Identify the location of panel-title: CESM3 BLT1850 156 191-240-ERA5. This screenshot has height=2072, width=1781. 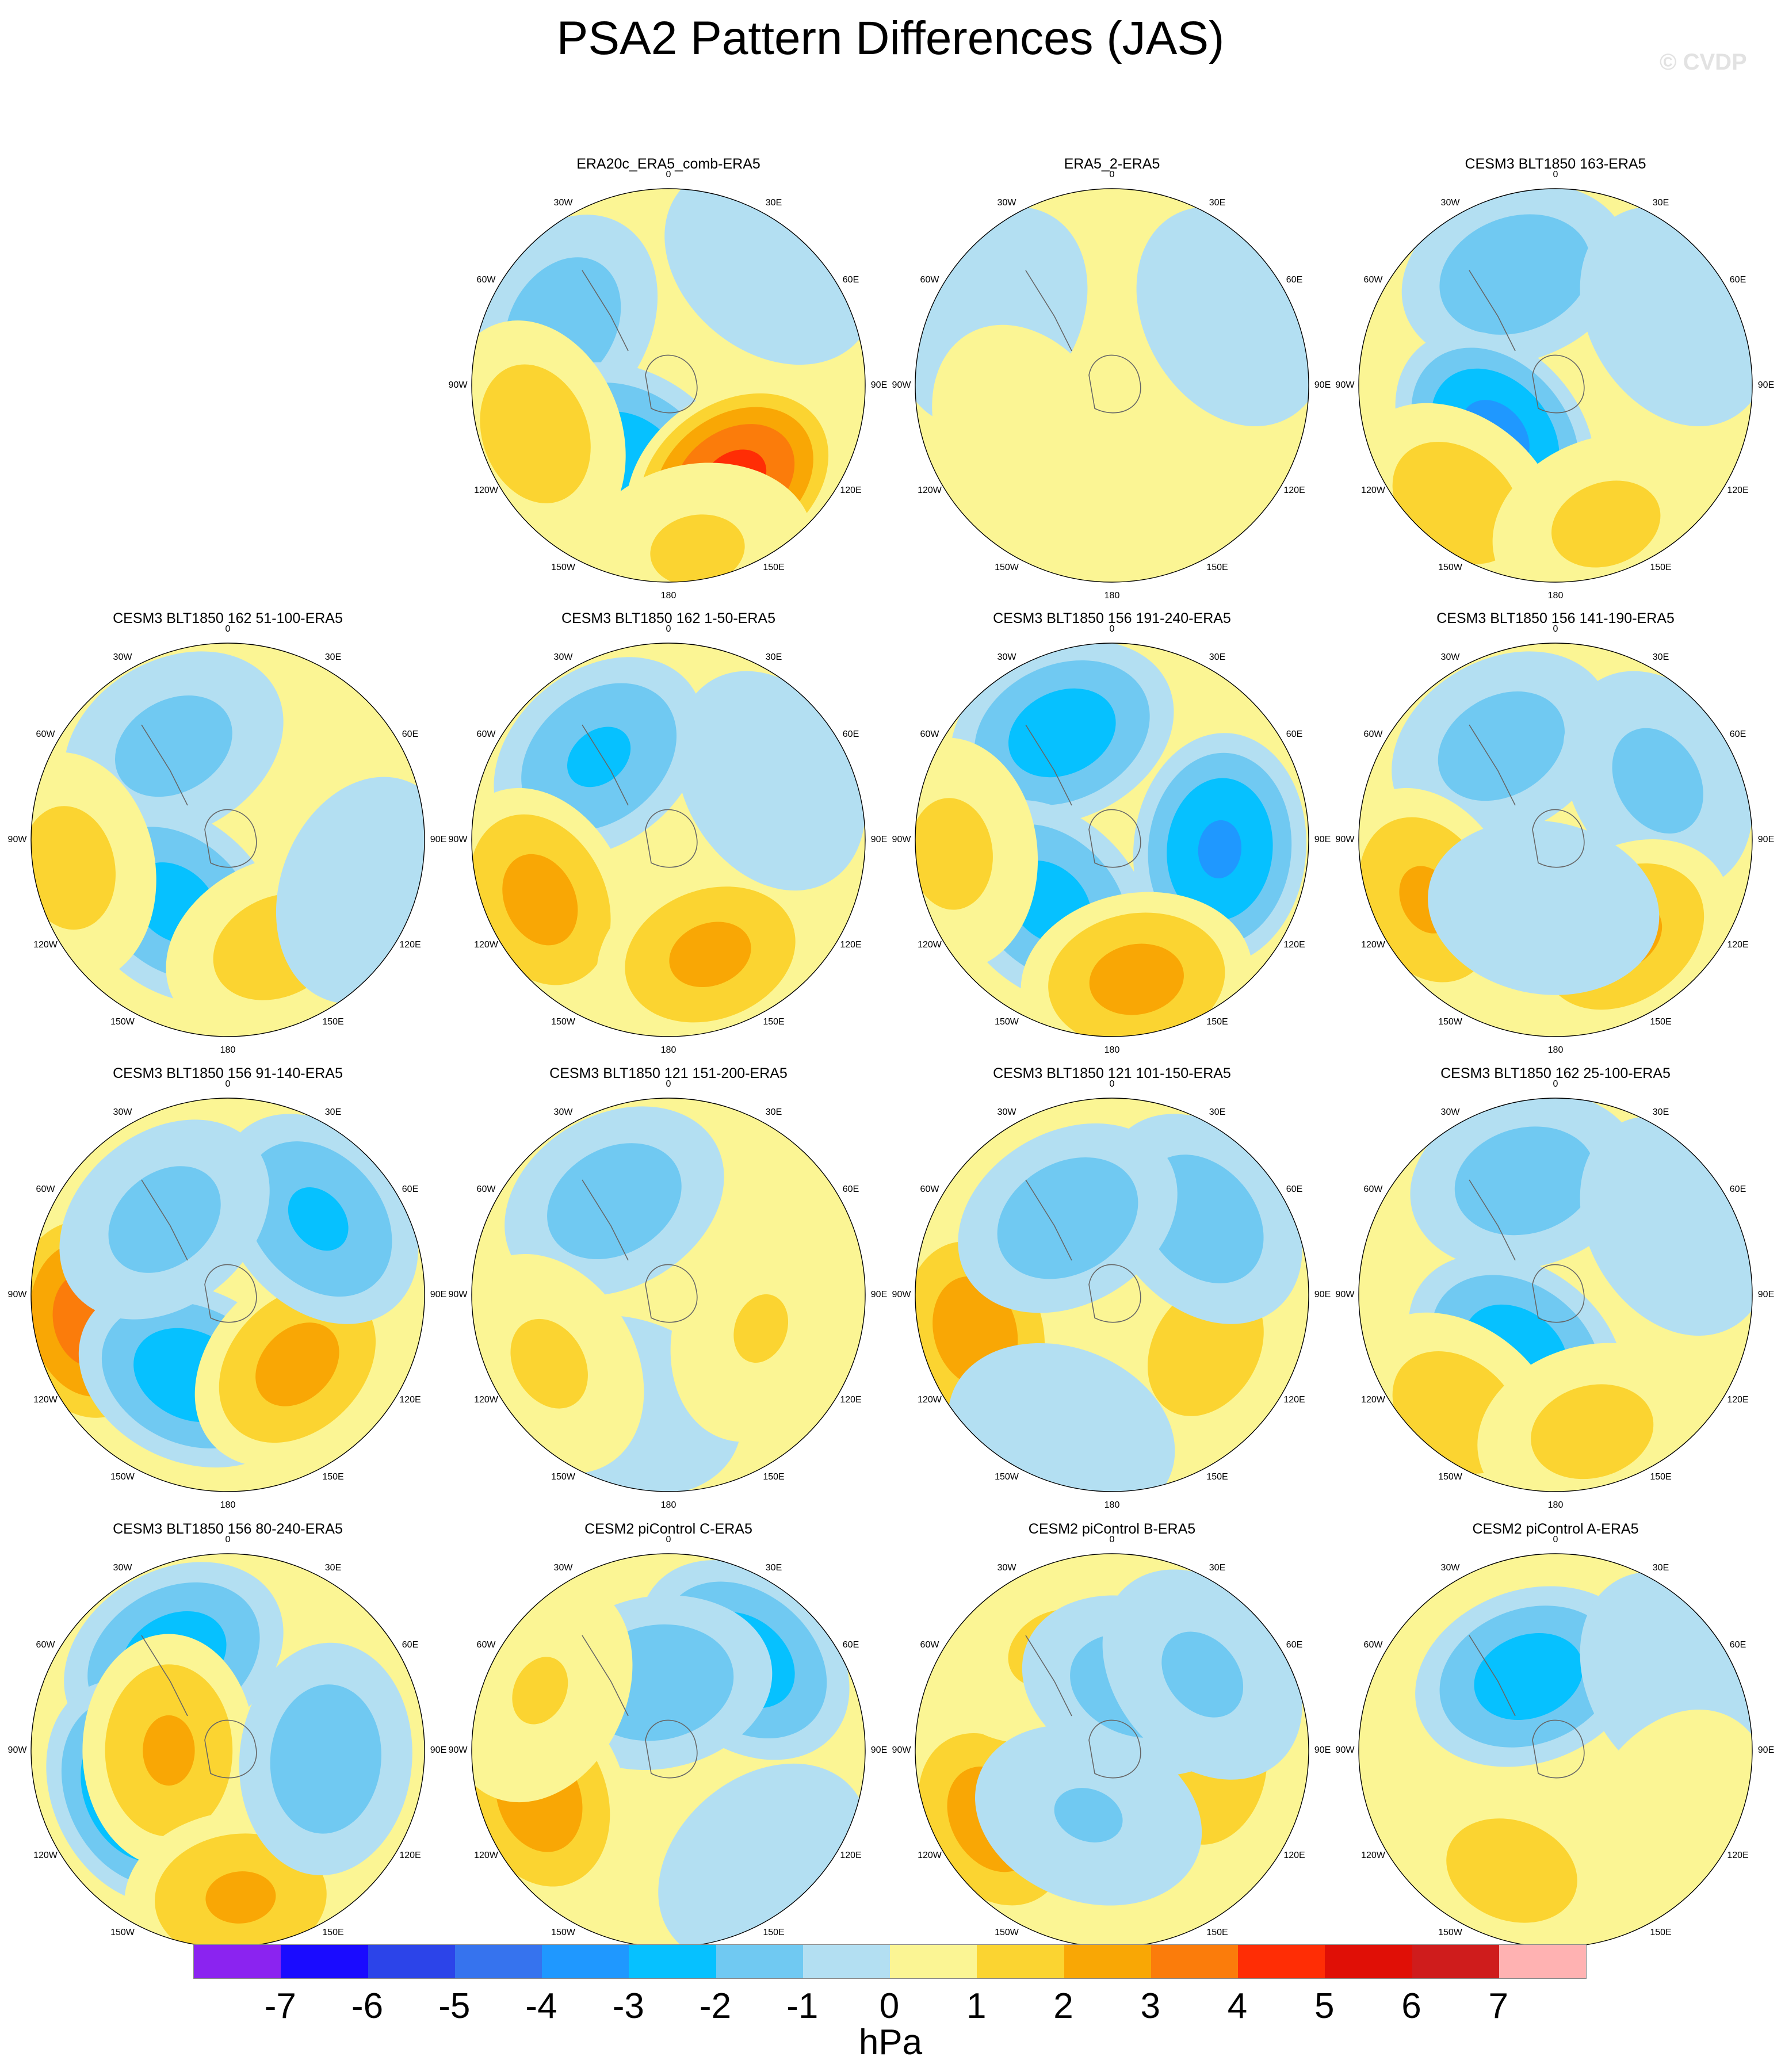
(1112, 618).